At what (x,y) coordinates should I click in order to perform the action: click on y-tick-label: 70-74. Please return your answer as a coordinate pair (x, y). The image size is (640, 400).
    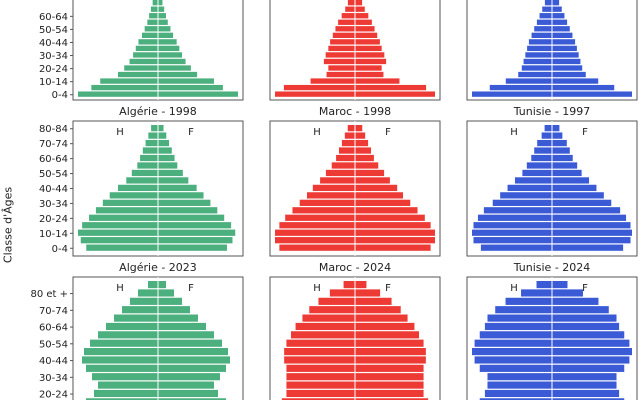
    Looking at the image, I should click on (53, 311).